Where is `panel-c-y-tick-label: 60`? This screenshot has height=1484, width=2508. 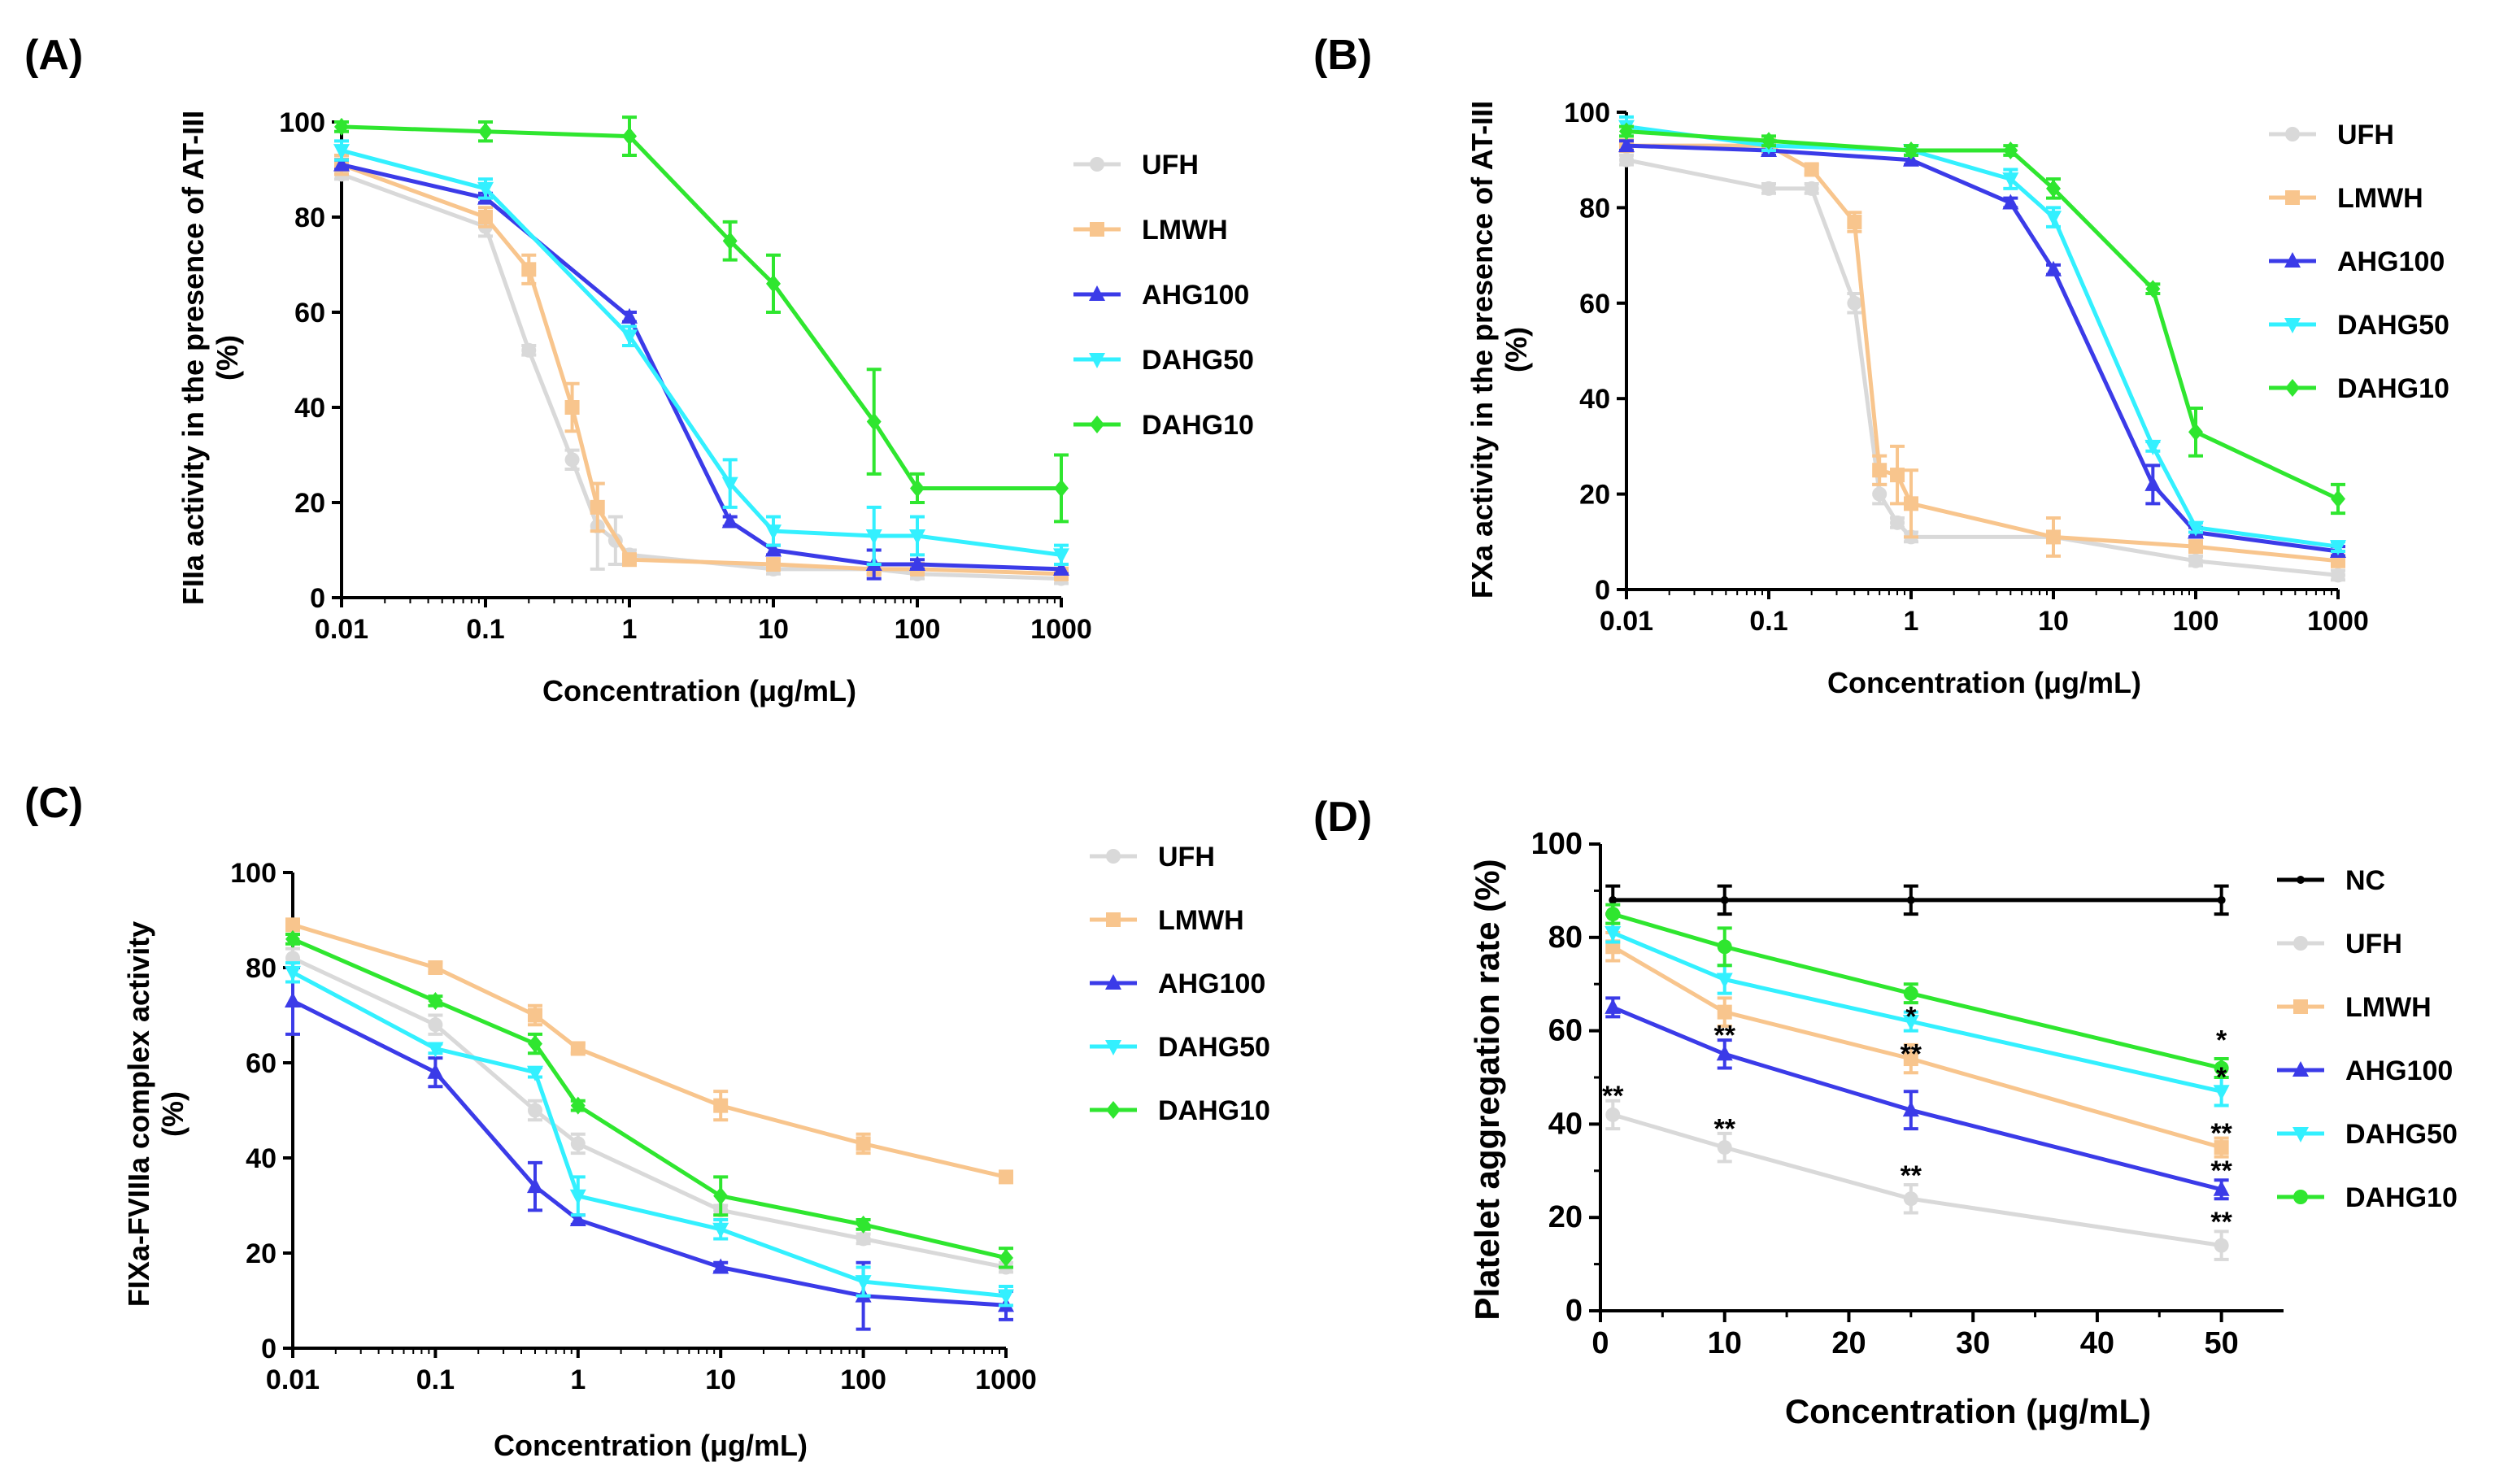
panel-c-y-tick-label: 60 is located at coordinates (261, 1063).